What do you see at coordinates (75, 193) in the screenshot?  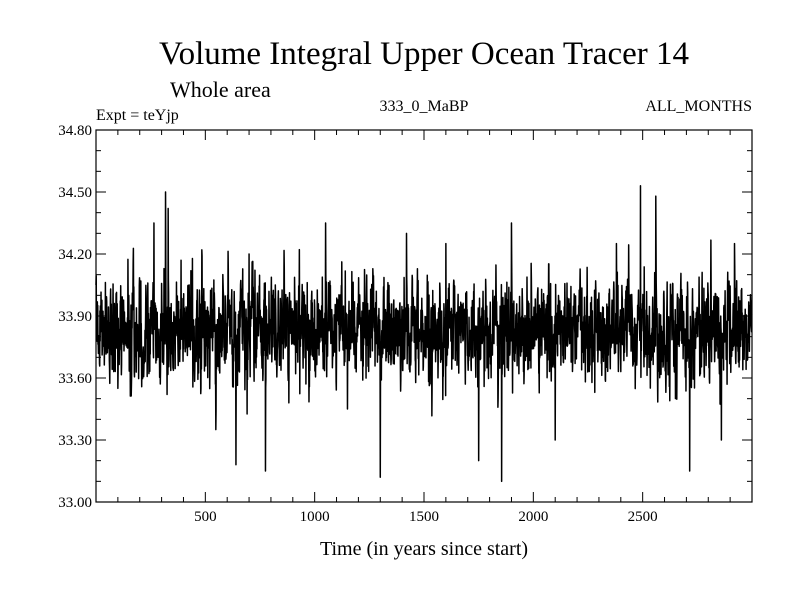 I see `y-tick-label: 34.50` at bounding box center [75, 193].